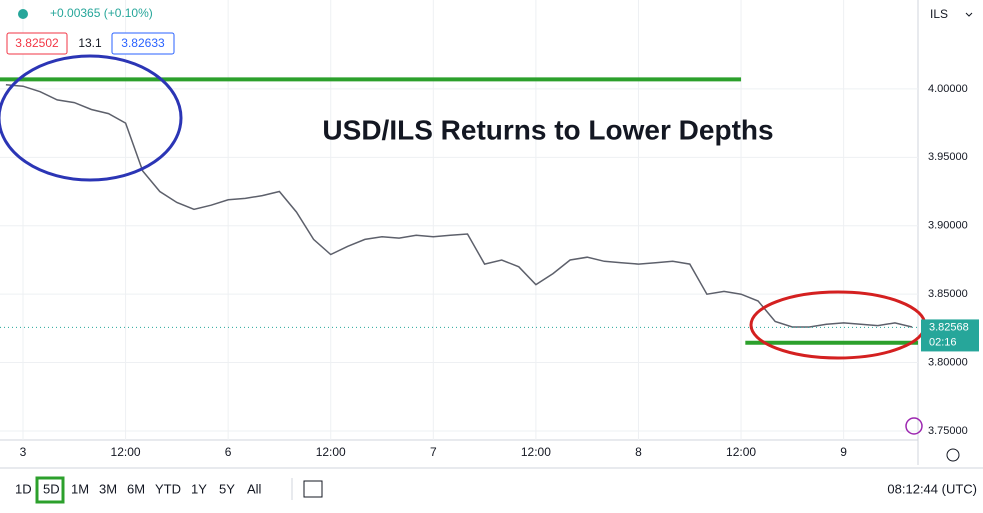 This screenshot has width=983, height=513. Describe the element at coordinates (136, 488) in the screenshot. I see `range-button: 6M` at that location.